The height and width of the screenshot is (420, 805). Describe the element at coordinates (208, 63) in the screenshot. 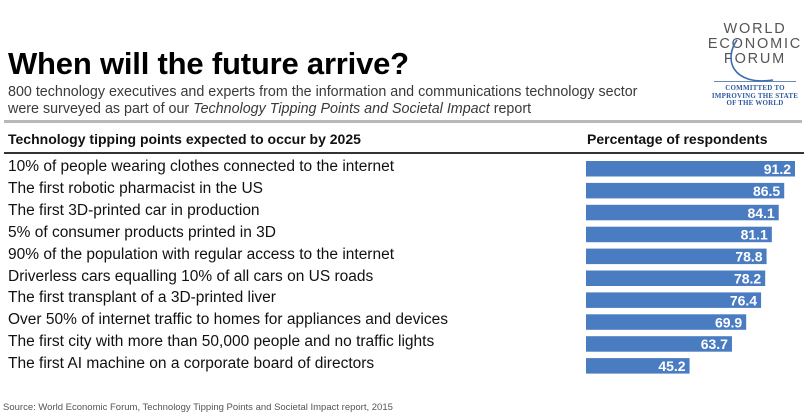

I see `page-title: When will the future arrive?` at that location.